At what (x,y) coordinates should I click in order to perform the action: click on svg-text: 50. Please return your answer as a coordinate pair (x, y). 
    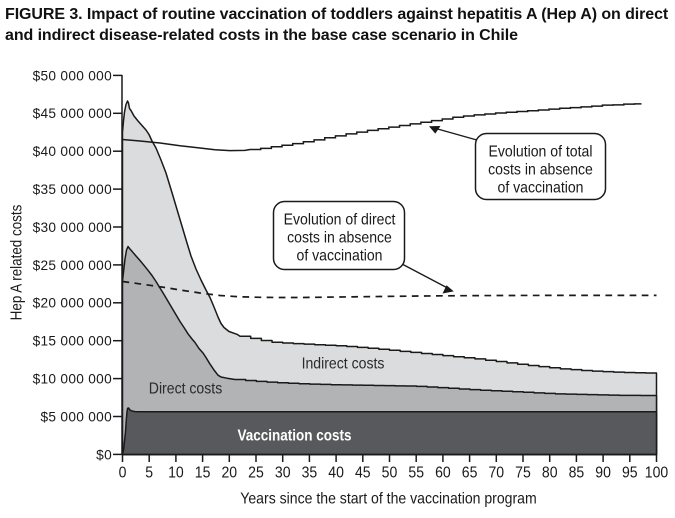
    Looking at the image, I should click on (390, 473).